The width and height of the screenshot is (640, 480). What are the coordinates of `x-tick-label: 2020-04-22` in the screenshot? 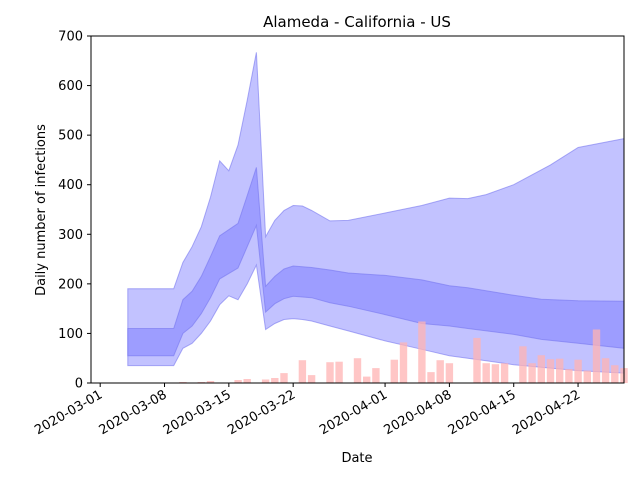 It's located at (546, 412).